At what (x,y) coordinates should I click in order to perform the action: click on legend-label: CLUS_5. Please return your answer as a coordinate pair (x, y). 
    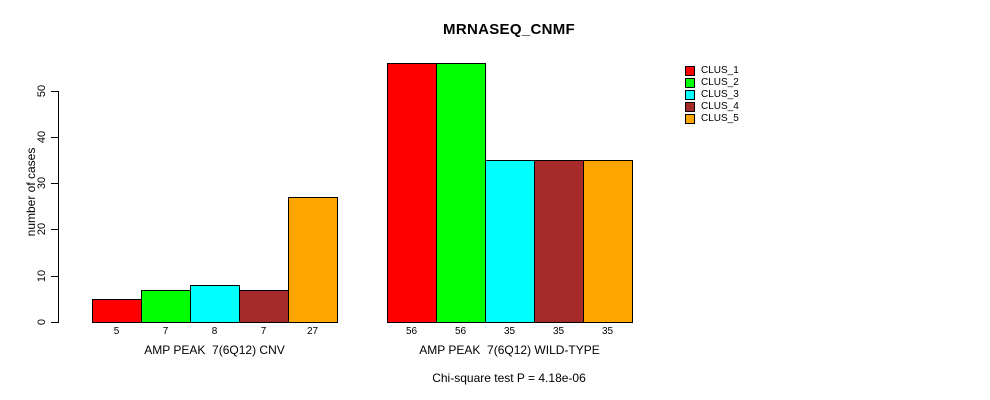
    Looking at the image, I should click on (720, 118).